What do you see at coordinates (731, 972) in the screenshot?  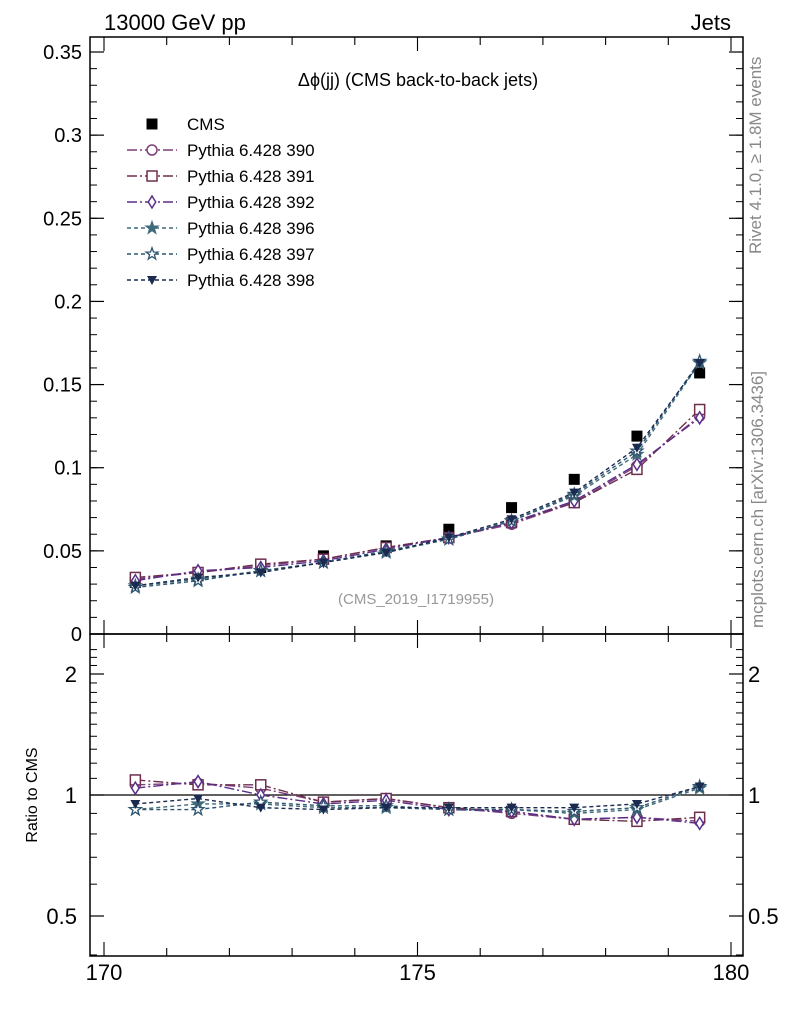 I see `xtick-label: 180` at bounding box center [731, 972].